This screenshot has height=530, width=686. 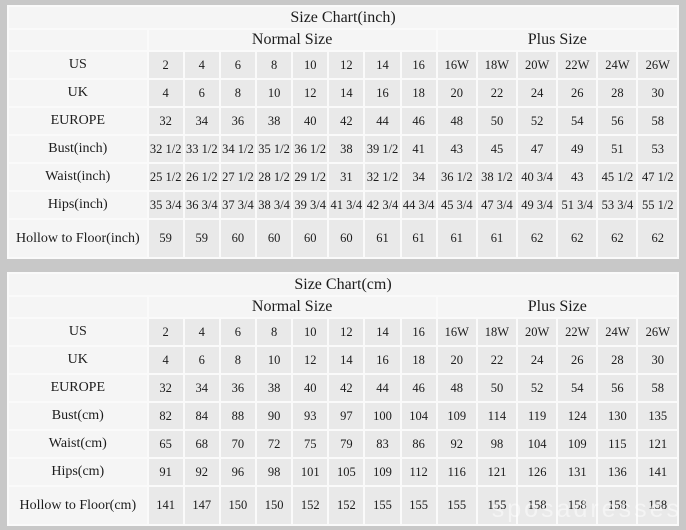 I want to click on size-value-cell: 115, so click(x=617, y=444).